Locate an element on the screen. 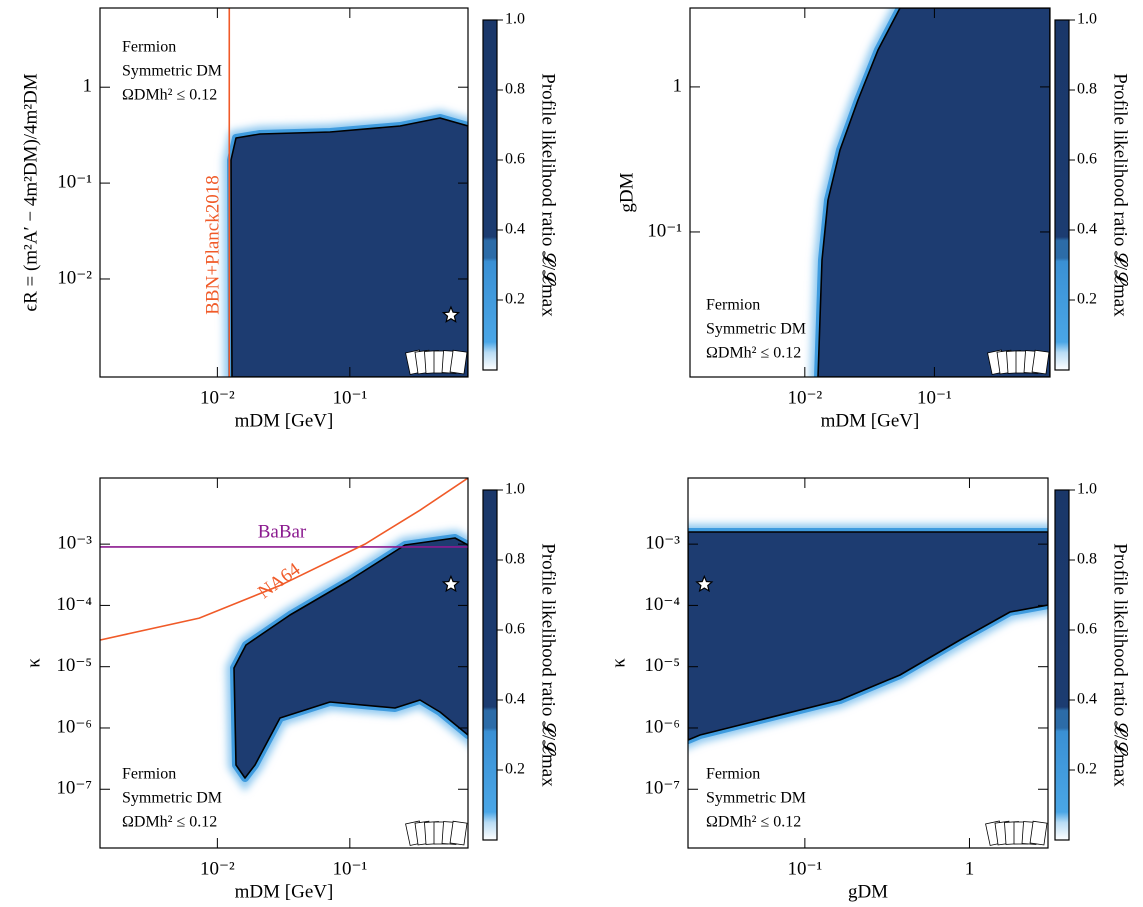  limit-label: BaBar is located at coordinates (282, 531).